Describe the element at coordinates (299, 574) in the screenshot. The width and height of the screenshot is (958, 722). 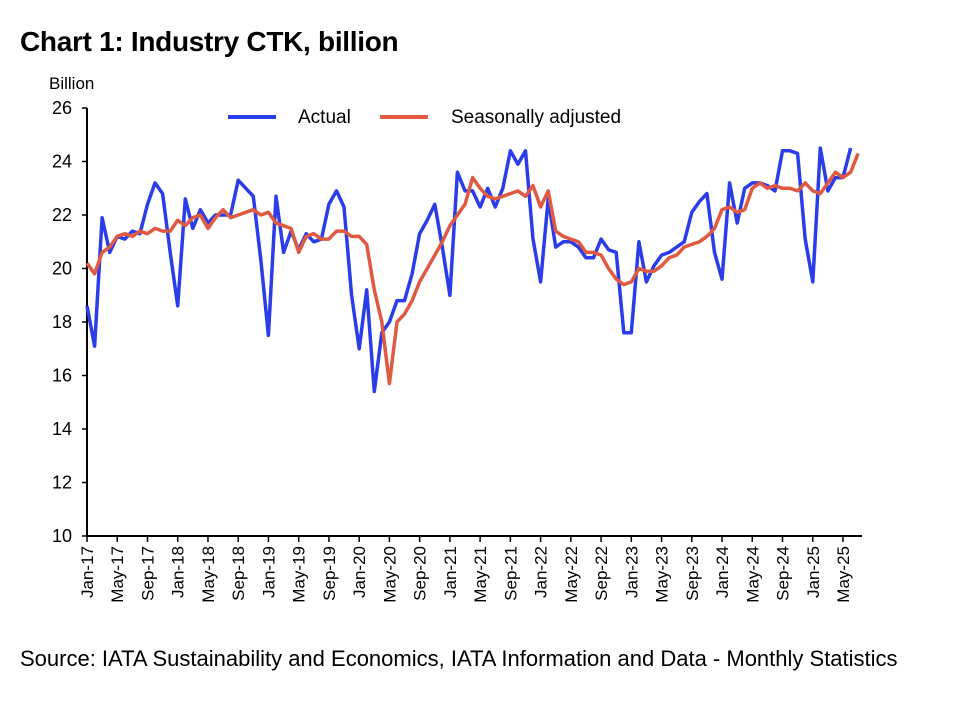
I see `x-tick-label: May-19` at that location.